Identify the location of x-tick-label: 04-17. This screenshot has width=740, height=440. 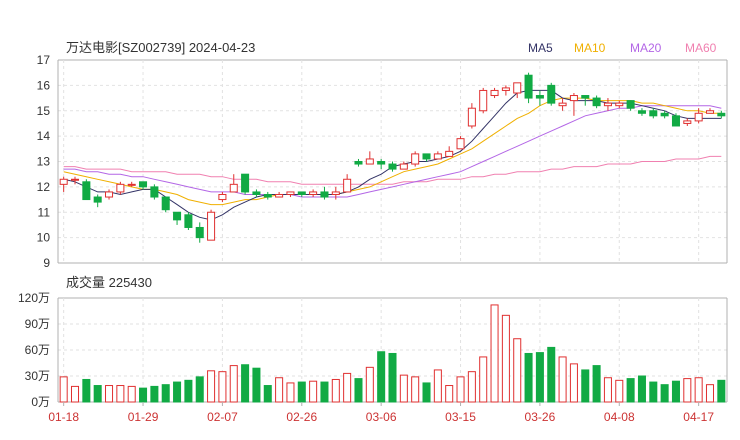
(698, 417).